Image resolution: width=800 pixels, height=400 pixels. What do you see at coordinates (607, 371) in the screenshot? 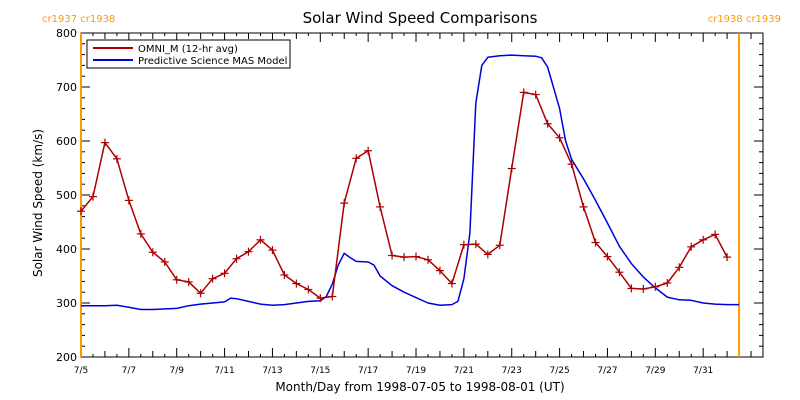
I see `x-tick-label: 7/27` at bounding box center [607, 371].